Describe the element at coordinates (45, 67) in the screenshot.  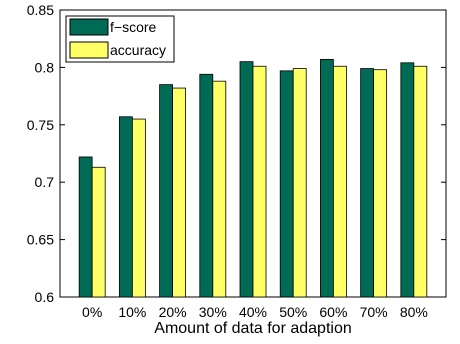
I see `y-tick-label: 0.8` at that location.